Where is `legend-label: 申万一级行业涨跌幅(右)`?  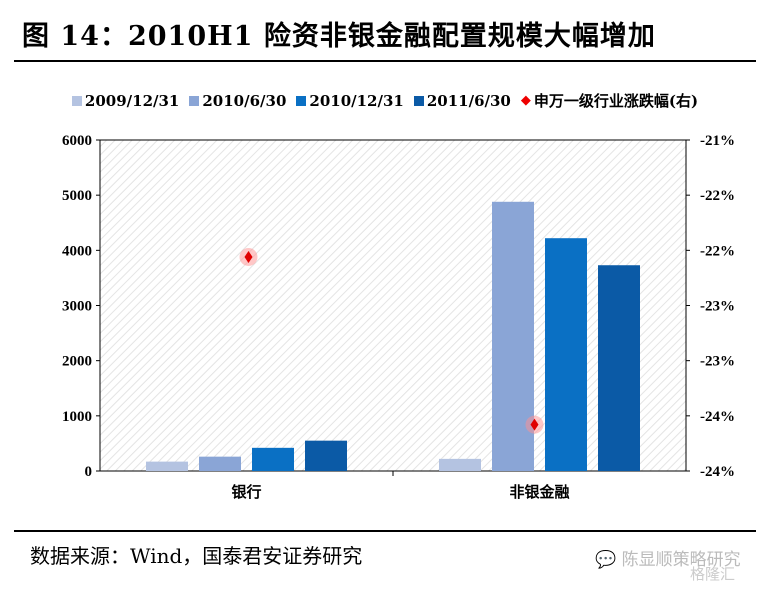 legend-label: 申万一级行业涨跌幅(右) is located at coordinates (616, 101).